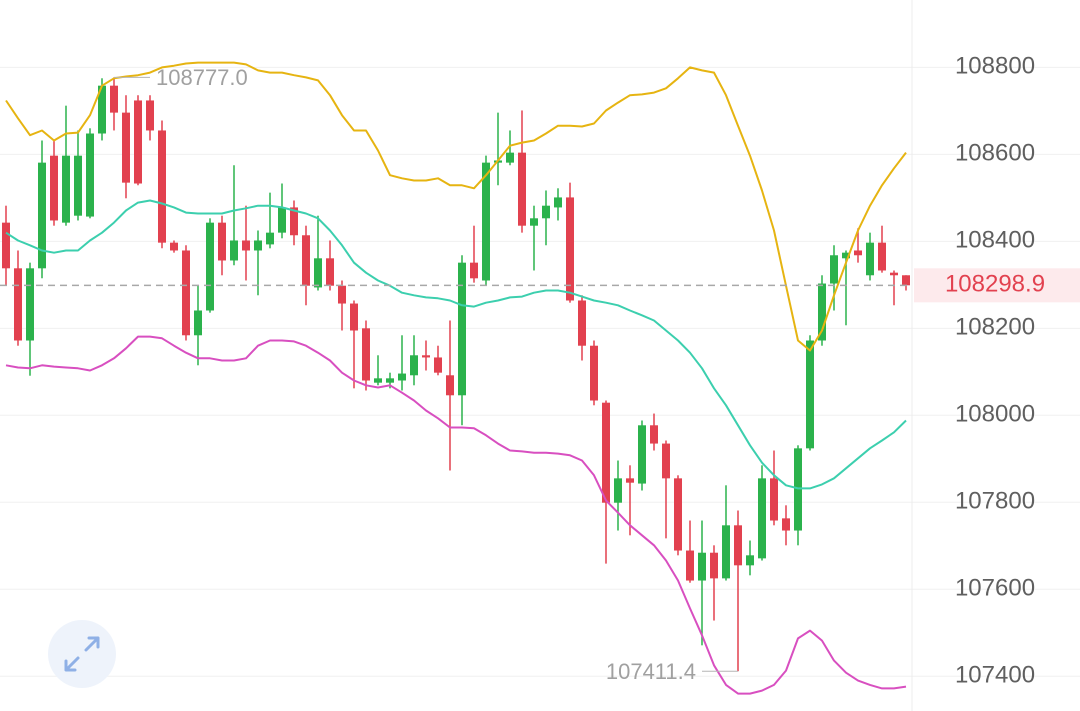 The image size is (1080, 711). I want to click on expand-icon, so click(82, 654).